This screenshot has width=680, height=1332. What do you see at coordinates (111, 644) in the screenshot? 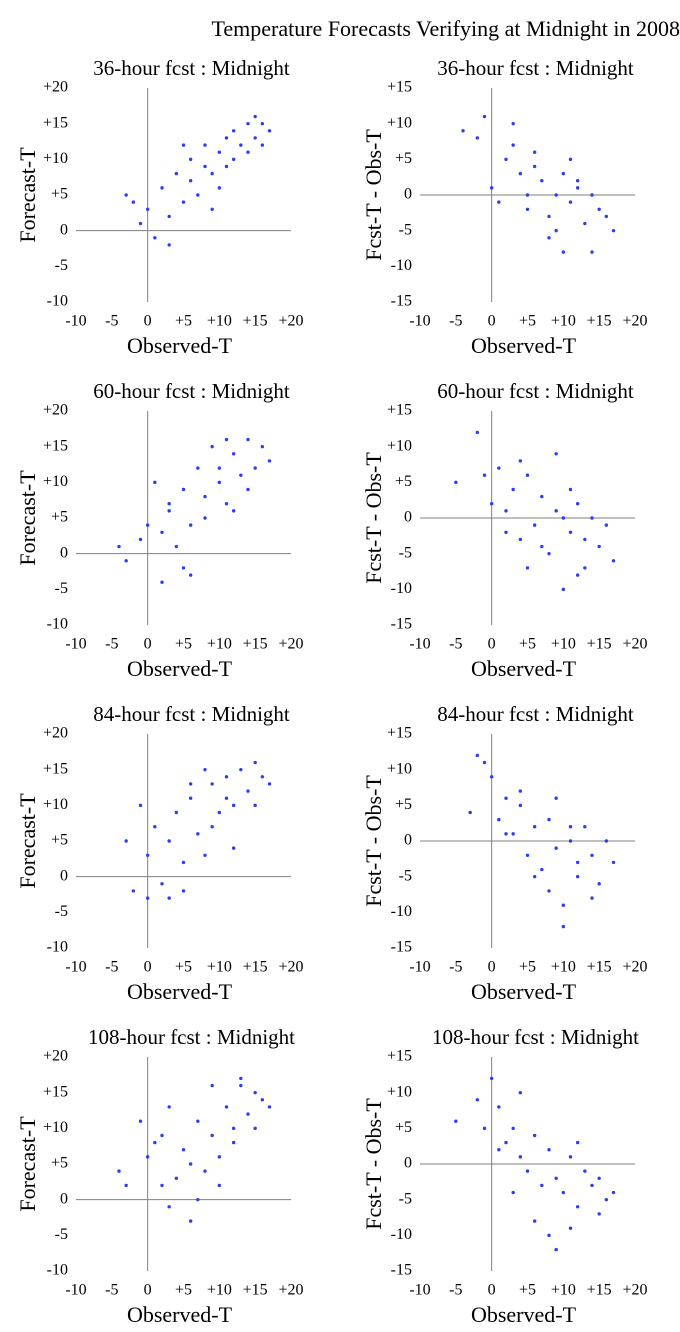
I see `x-tick-label: -5` at bounding box center [111, 644].